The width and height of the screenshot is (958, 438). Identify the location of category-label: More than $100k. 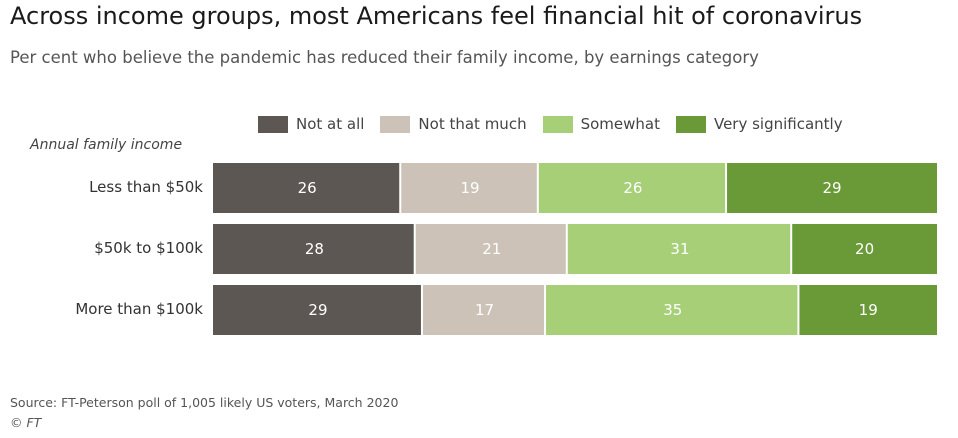
(139, 309).